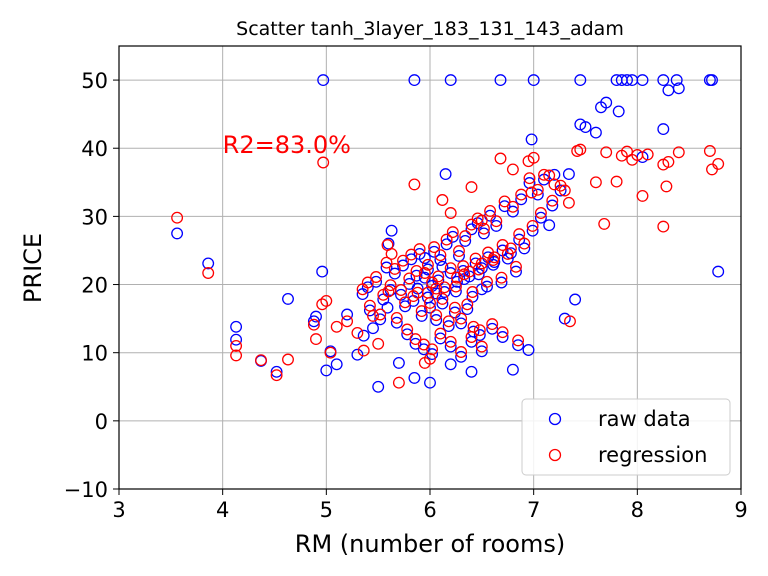  Describe the element at coordinates (94, 81) in the screenshot. I see `y-tick-label: 50` at that location.